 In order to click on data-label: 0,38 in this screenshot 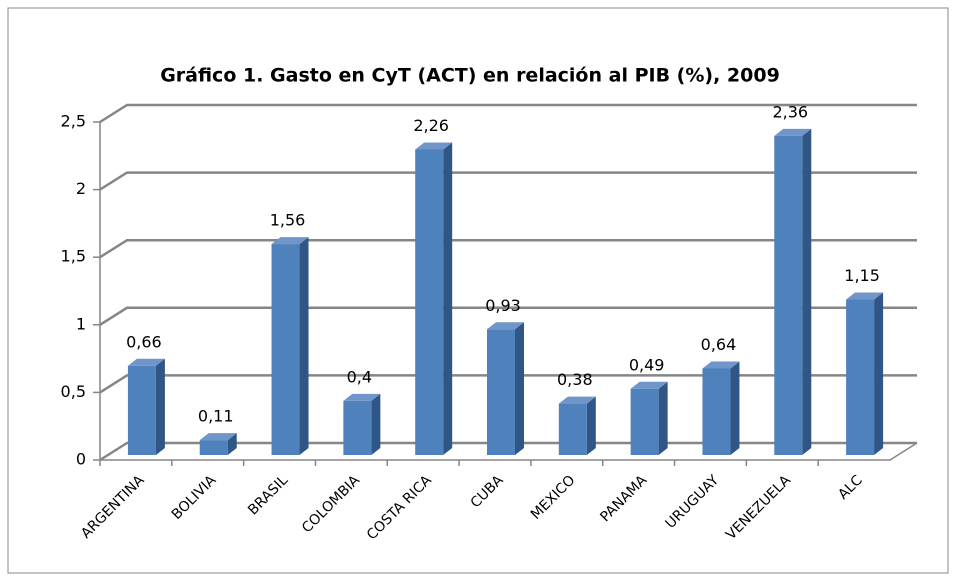, I will do `click(575, 379)`.